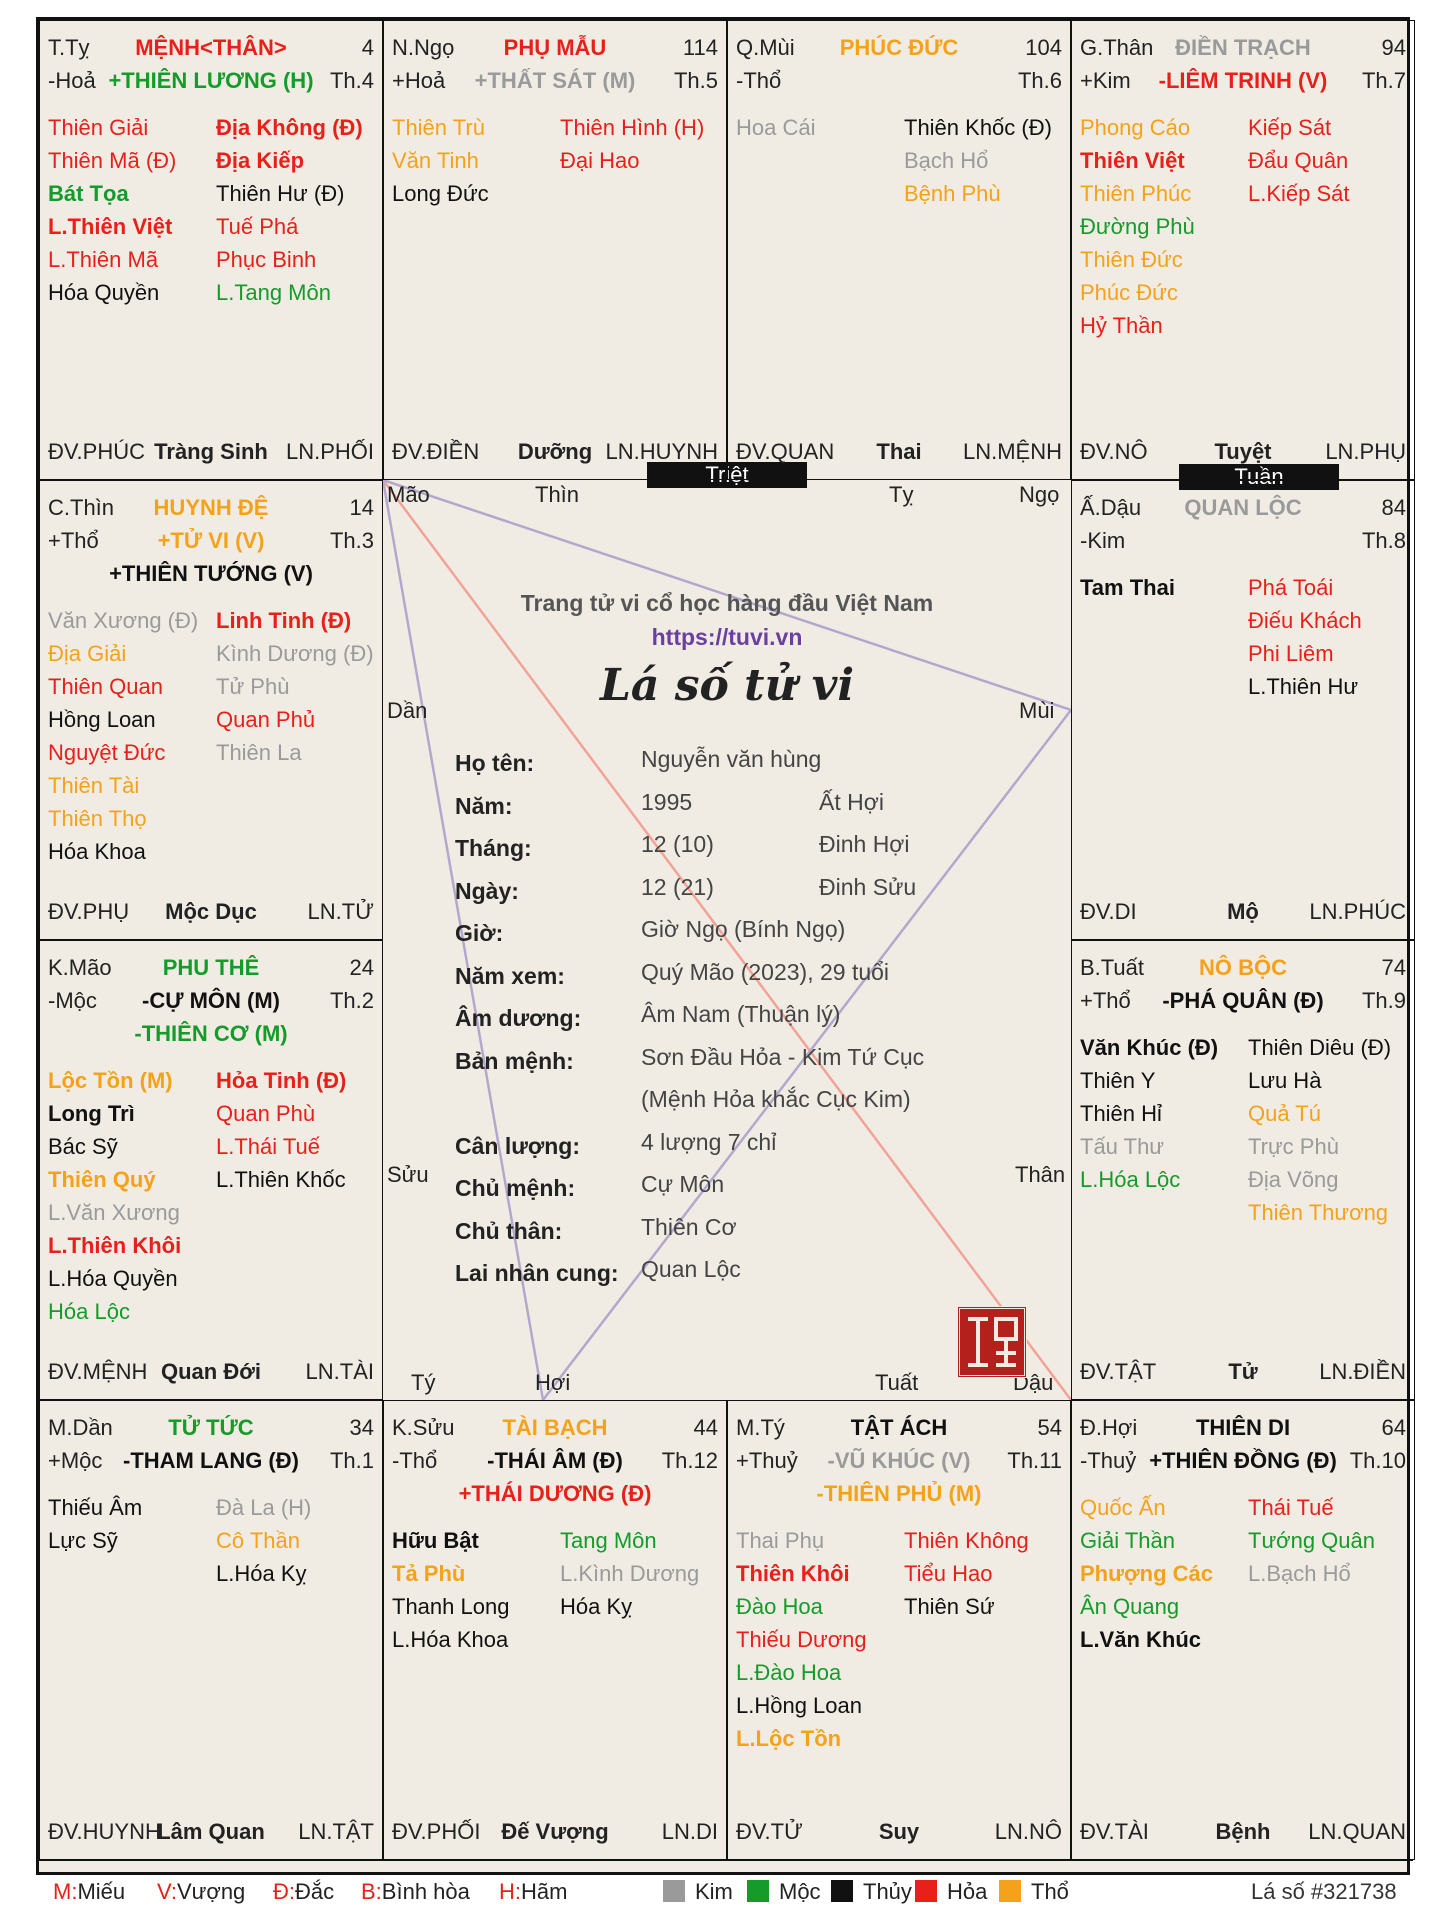 The width and height of the screenshot is (1440, 1932). I want to click on info-canchi: Đinh Sửu, so click(868, 886).